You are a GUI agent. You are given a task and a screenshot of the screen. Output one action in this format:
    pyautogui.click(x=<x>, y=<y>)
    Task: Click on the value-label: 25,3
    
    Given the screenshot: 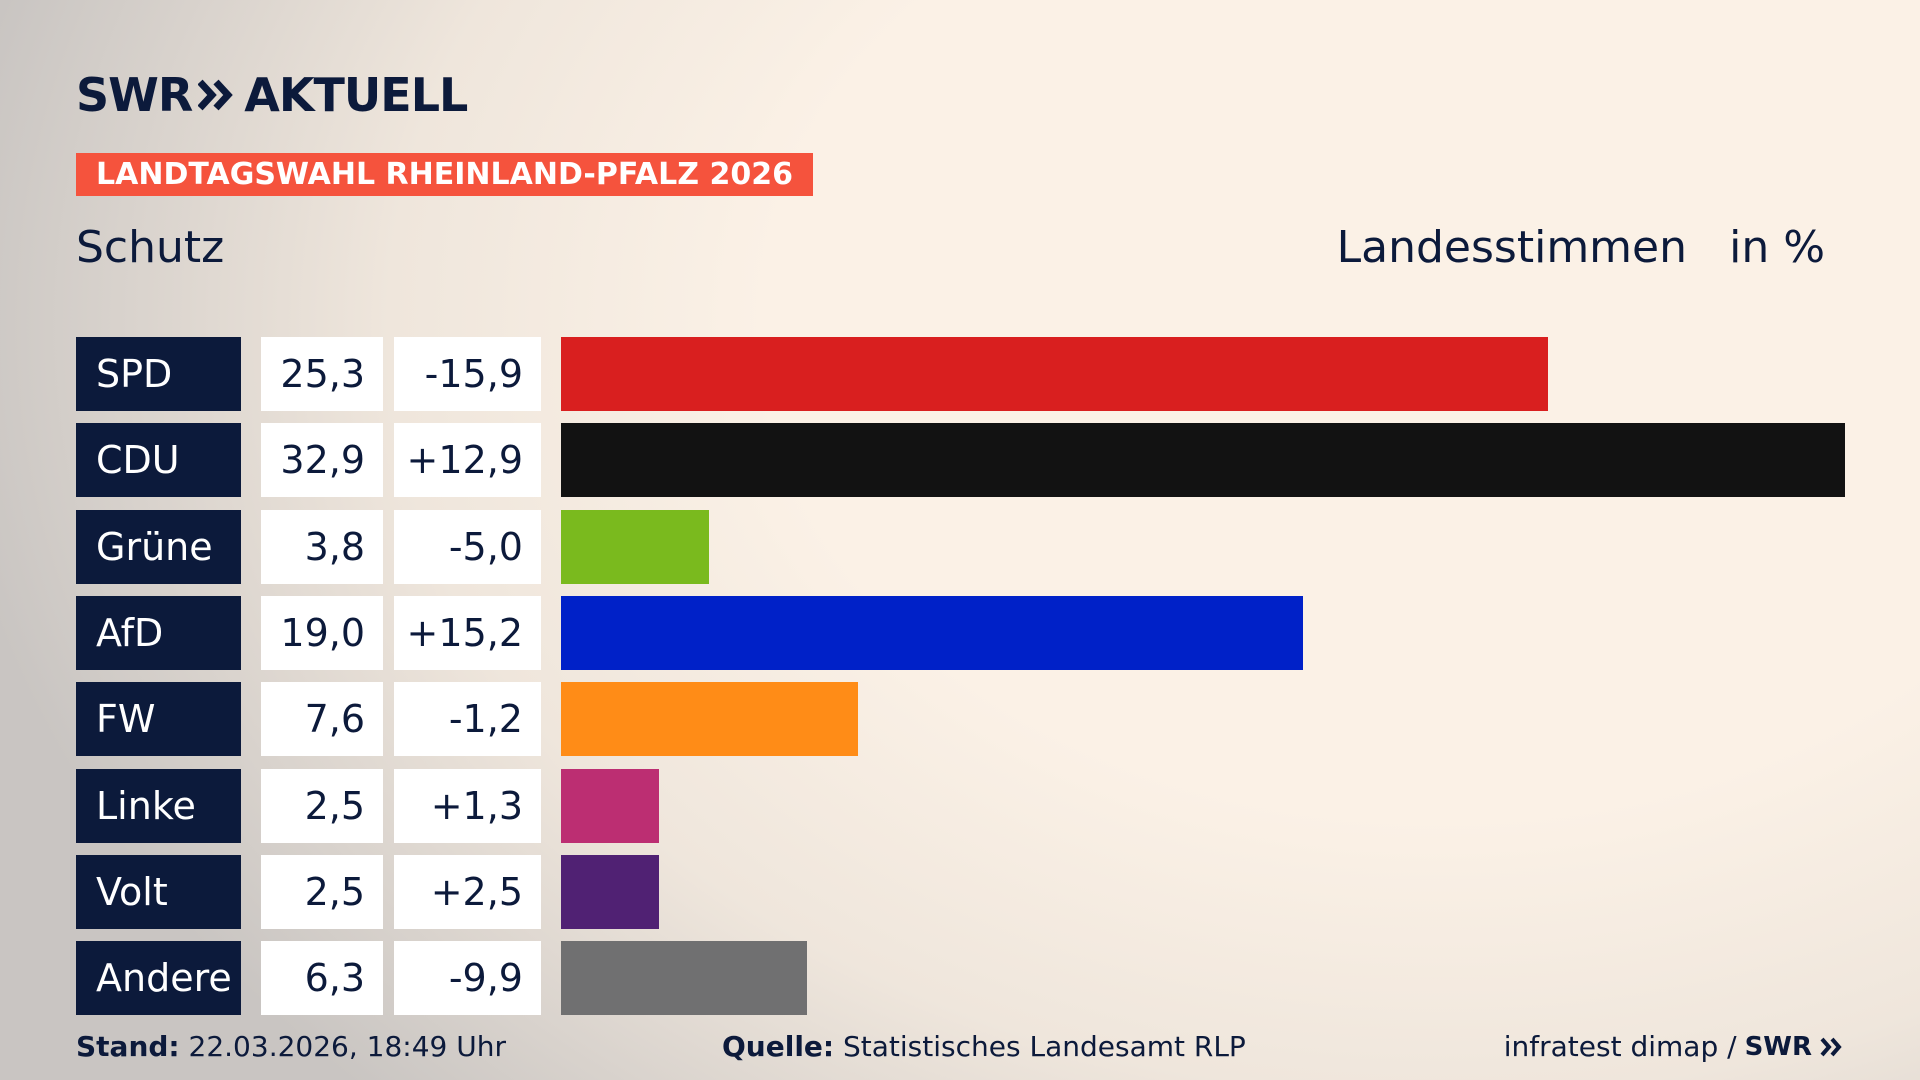 What is the action you would take?
    pyautogui.click(x=322, y=374)
    